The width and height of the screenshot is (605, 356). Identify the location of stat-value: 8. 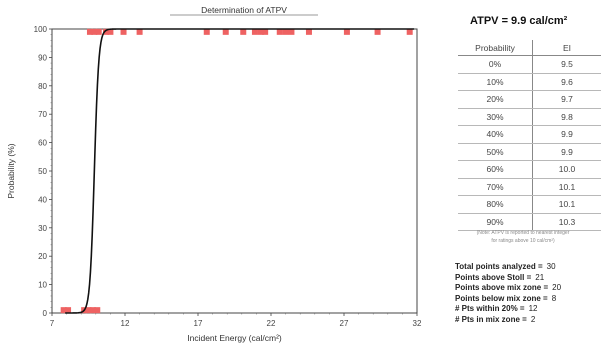
(554, 298).